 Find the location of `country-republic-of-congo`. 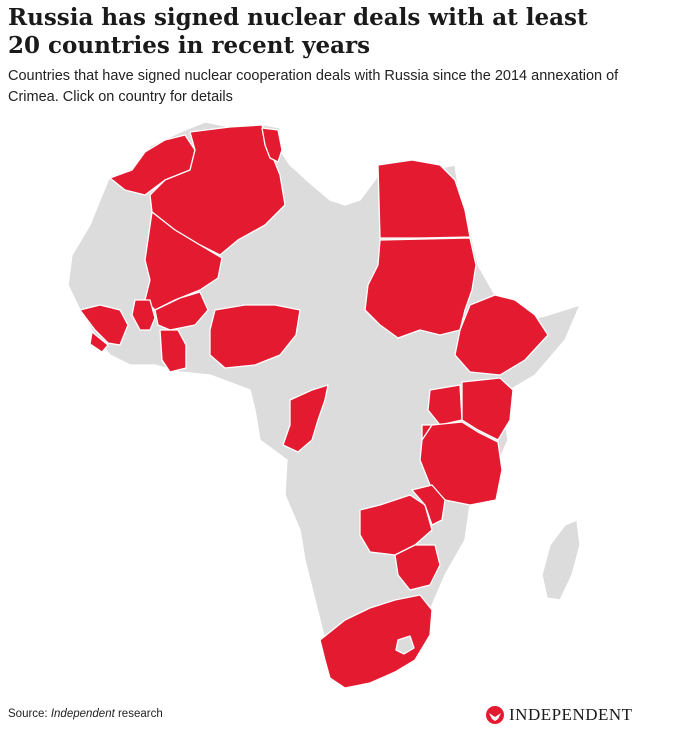

country-republic-of-congo is located at coordinates (305, 418).